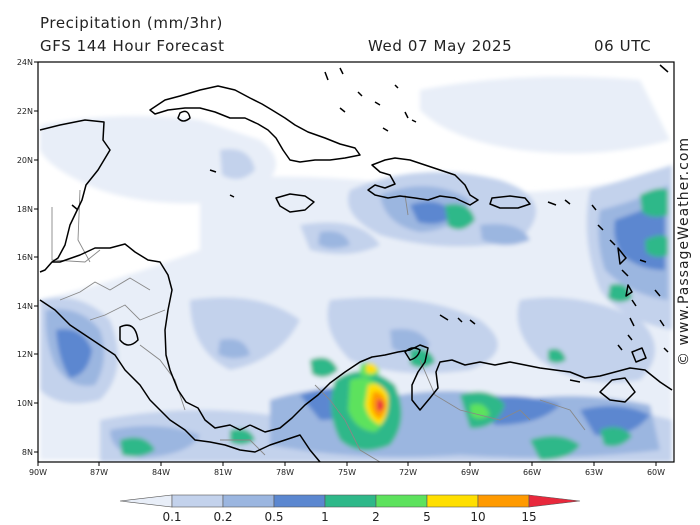  I want to click on lat-ticks, so click(36, 257).